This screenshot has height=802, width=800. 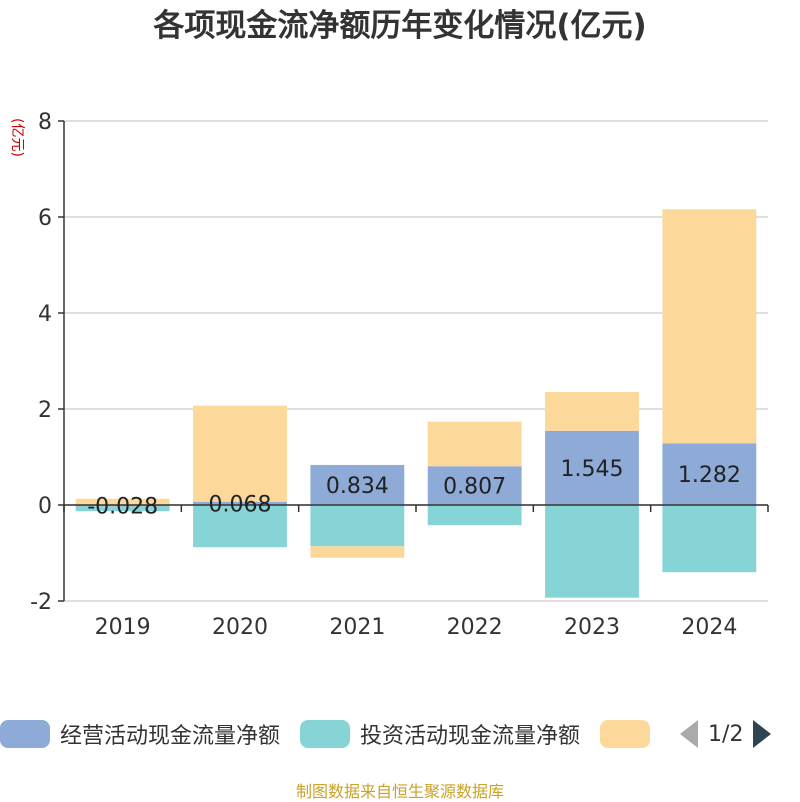 I want to click on x-tick-label: 2020, so click(x=240, y=627).